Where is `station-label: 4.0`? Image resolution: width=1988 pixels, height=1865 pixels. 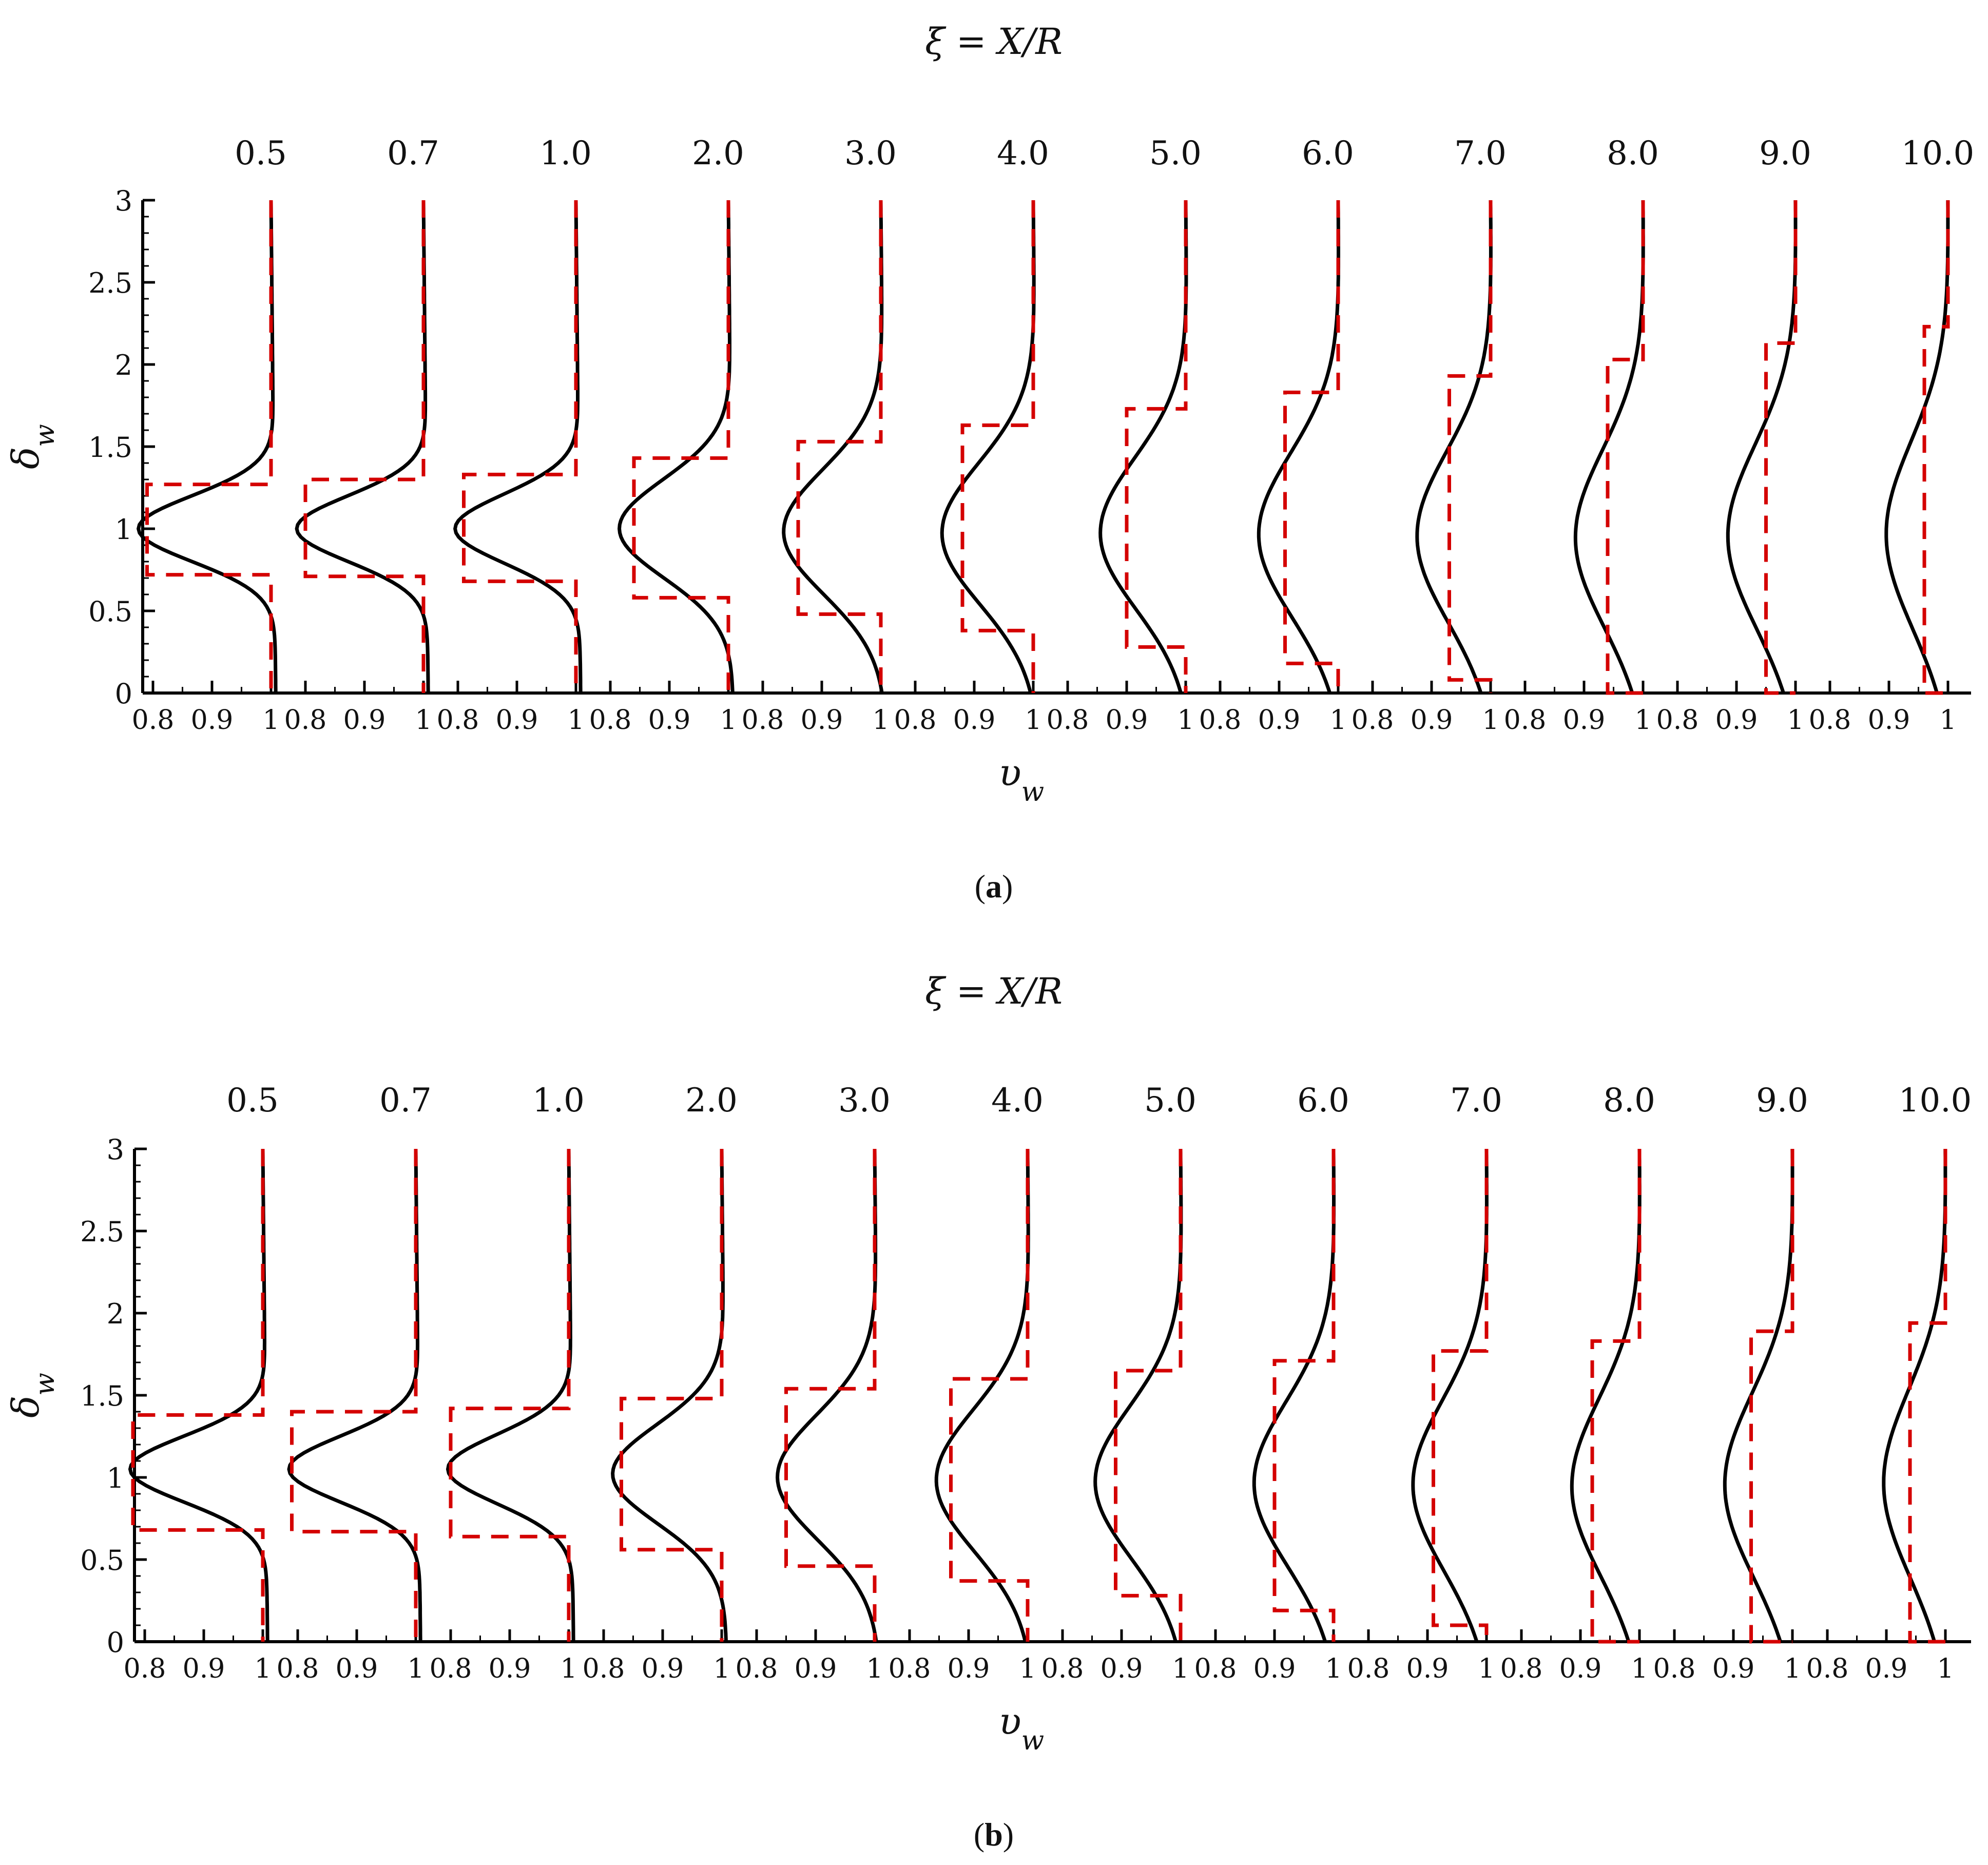
station-label: 4.0 is located at coordinates (1017, 1101).